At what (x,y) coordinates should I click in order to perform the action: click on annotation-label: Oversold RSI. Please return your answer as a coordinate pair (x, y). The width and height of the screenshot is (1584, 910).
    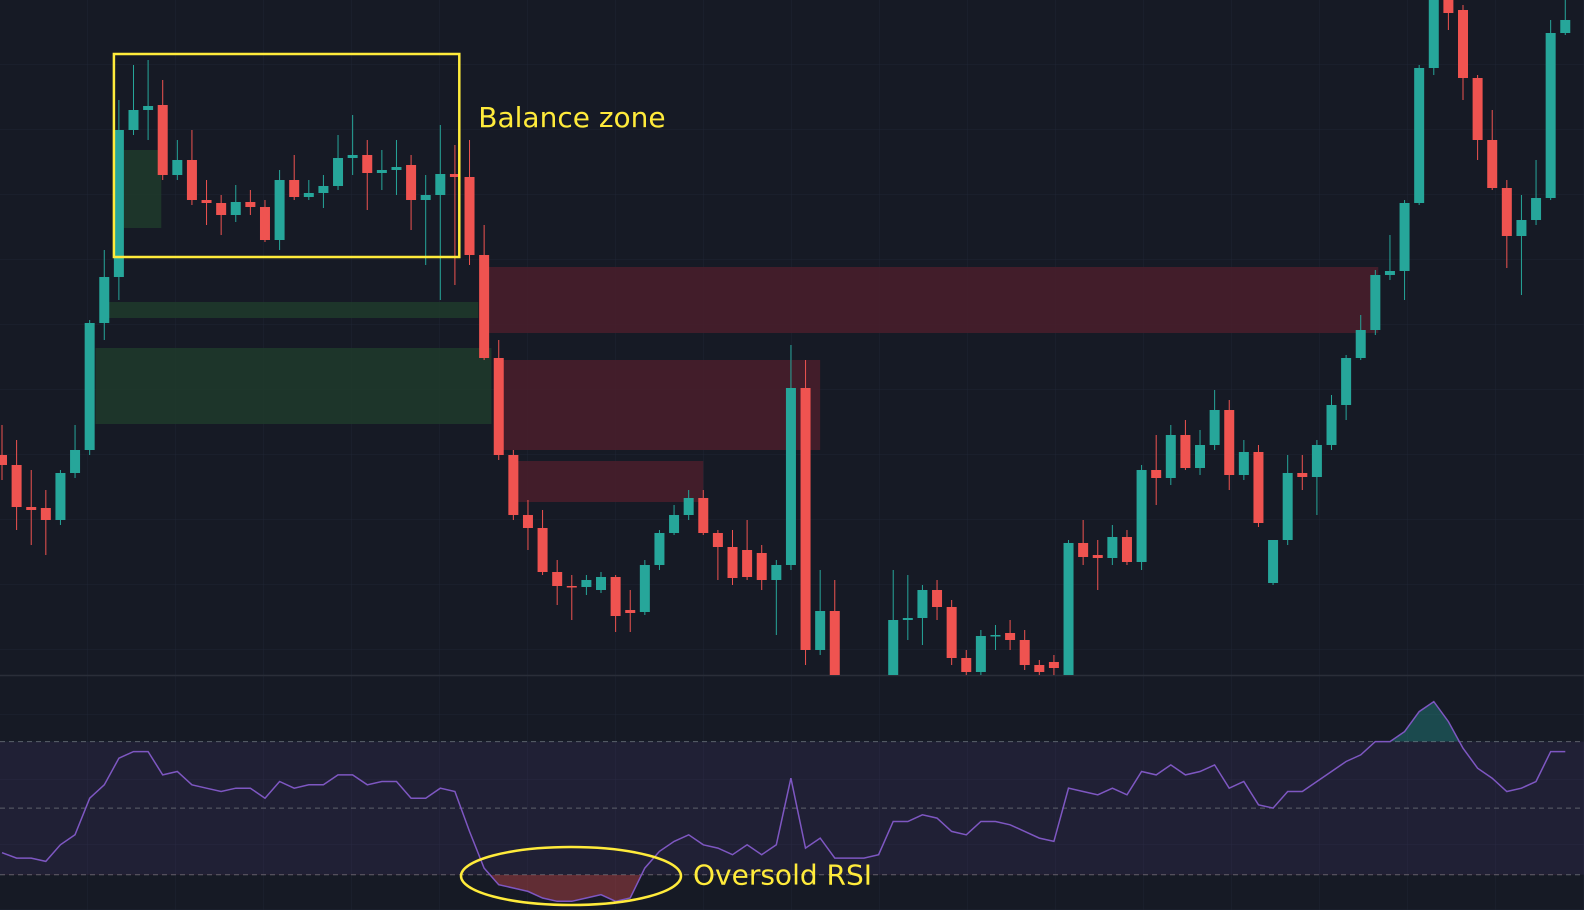
    Looking at the image, I should click on (782, 875).